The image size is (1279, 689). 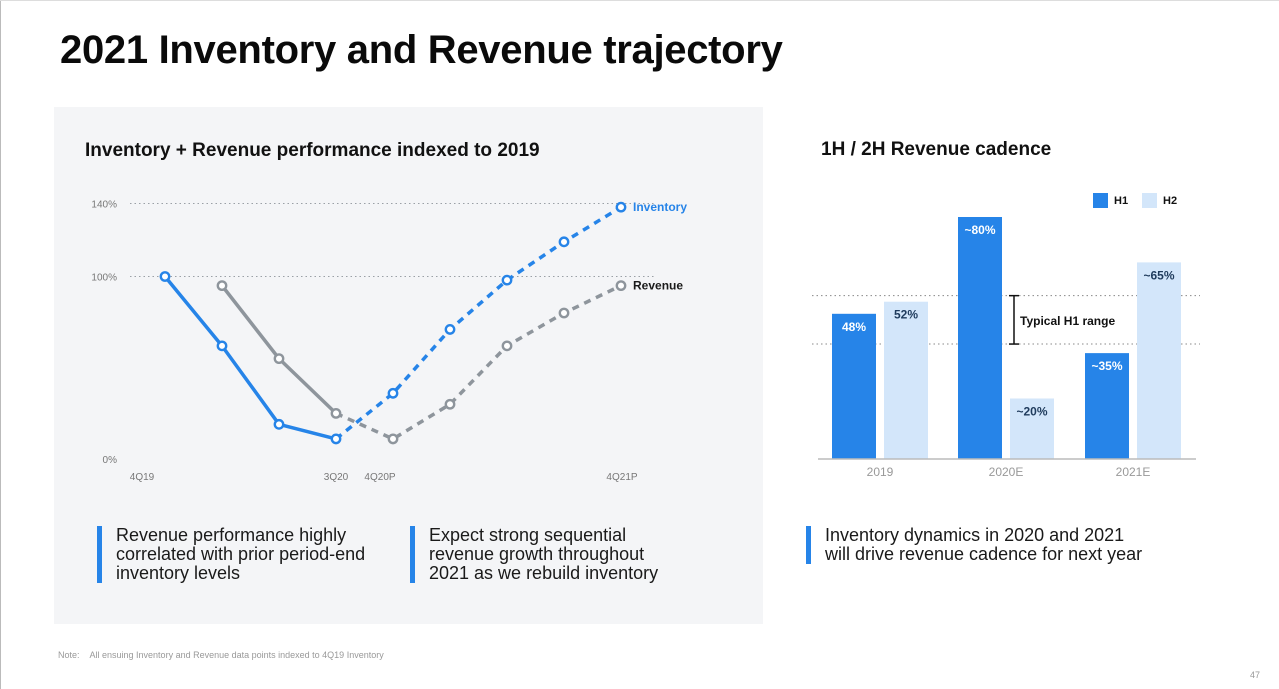 What do you see at coordinates (1255, 675) in the screenshot?
I see `page-number: 47` at bounding box center [1255, 675].